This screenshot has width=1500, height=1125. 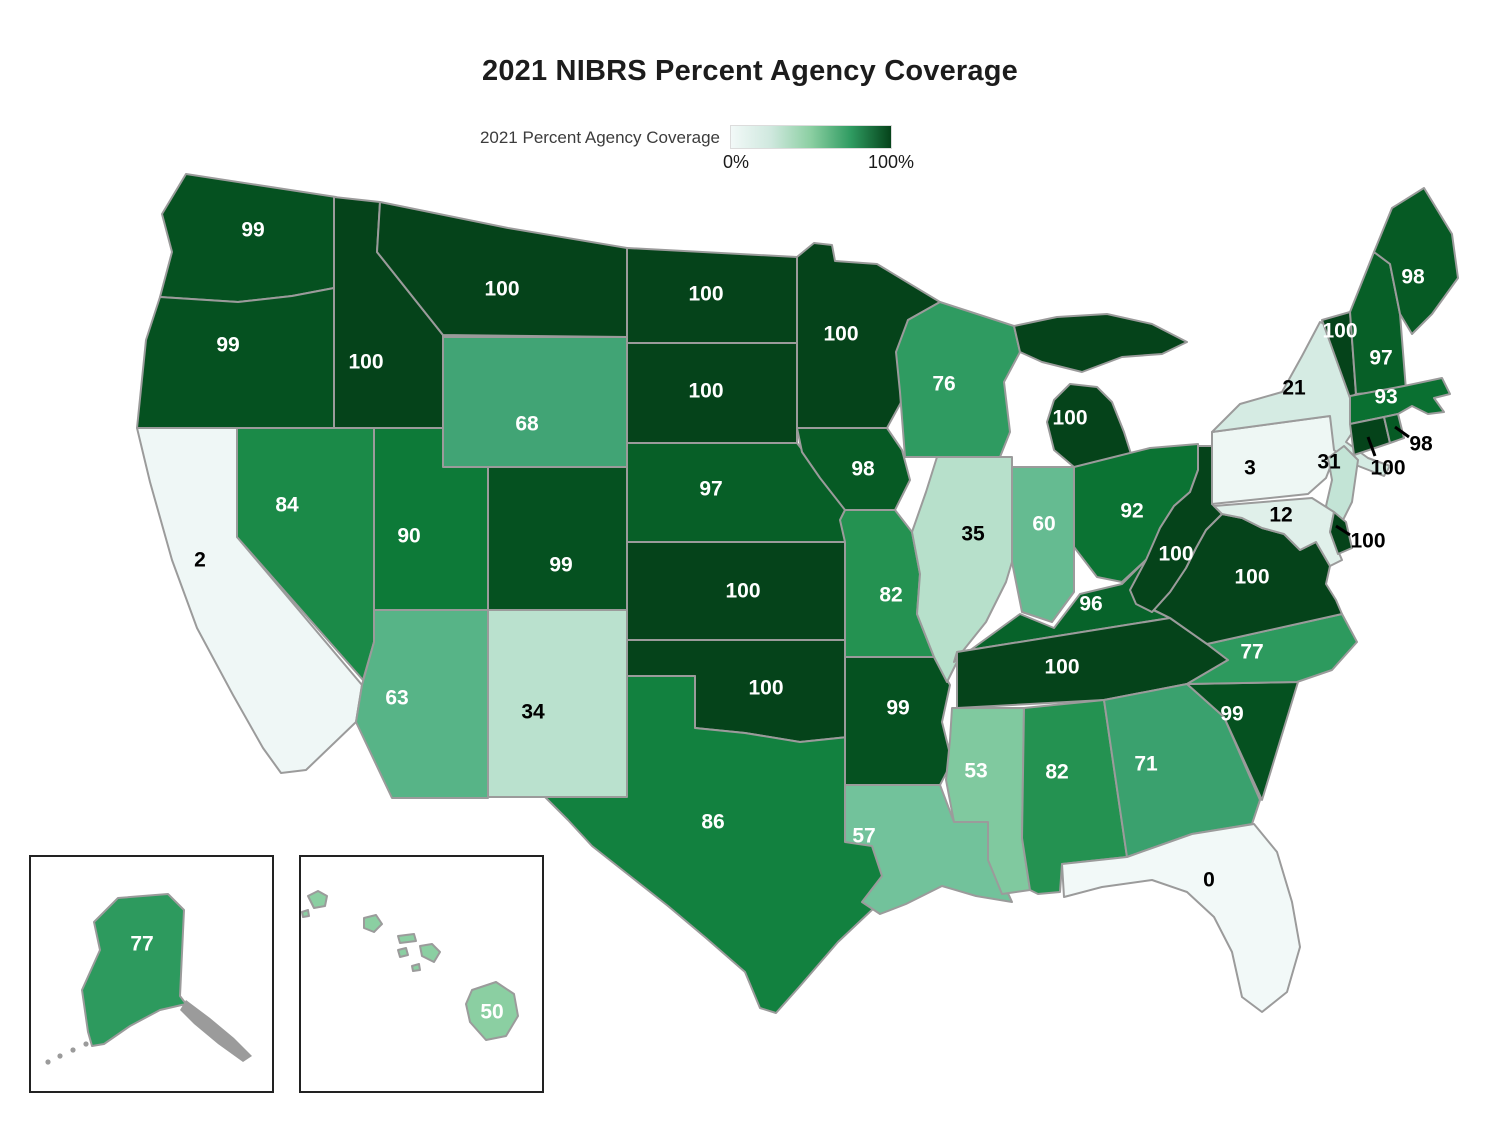 I want to click on state-wisconsin, so click(x=958, y=379).